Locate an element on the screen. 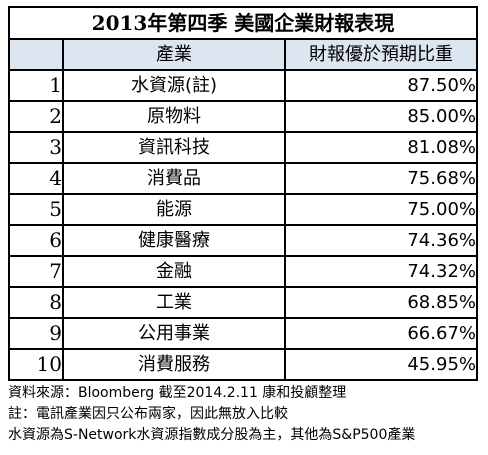  table-row: 4 消費品 75.68% is located at coordinates (243, 178).